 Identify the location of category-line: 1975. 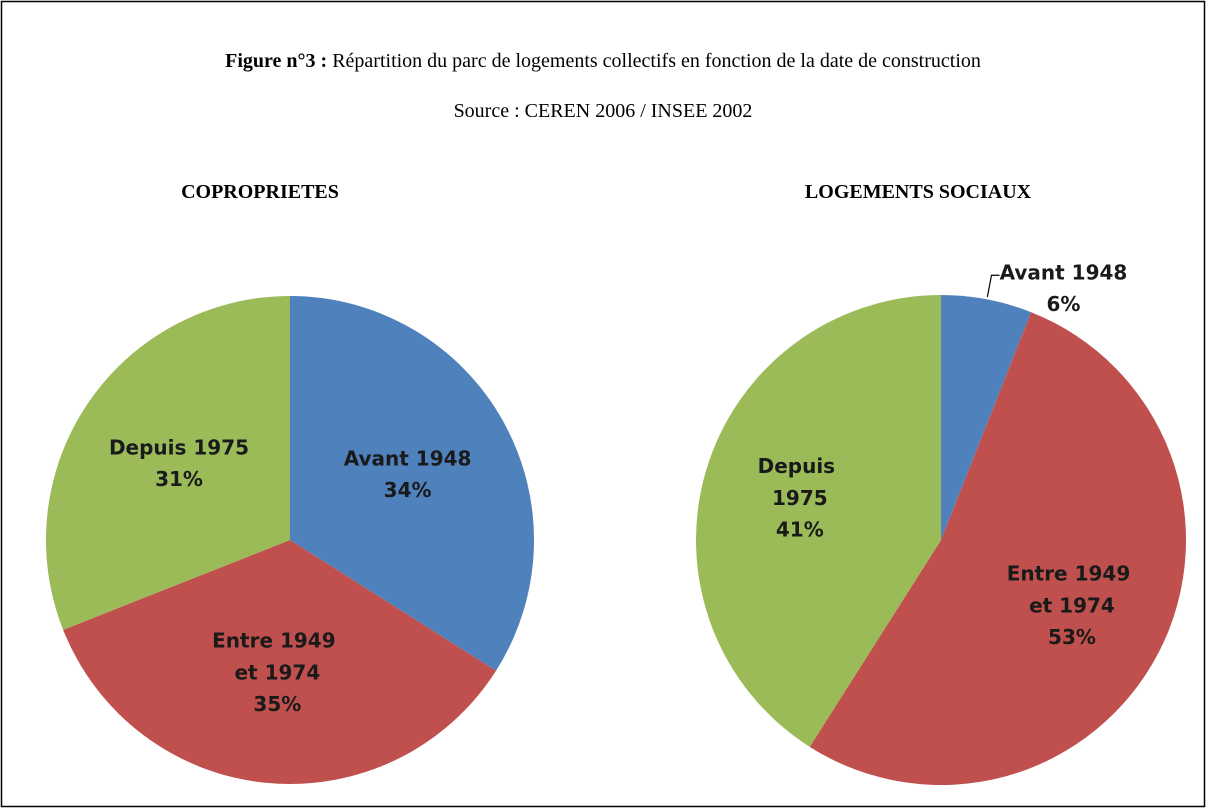
(800, 497).